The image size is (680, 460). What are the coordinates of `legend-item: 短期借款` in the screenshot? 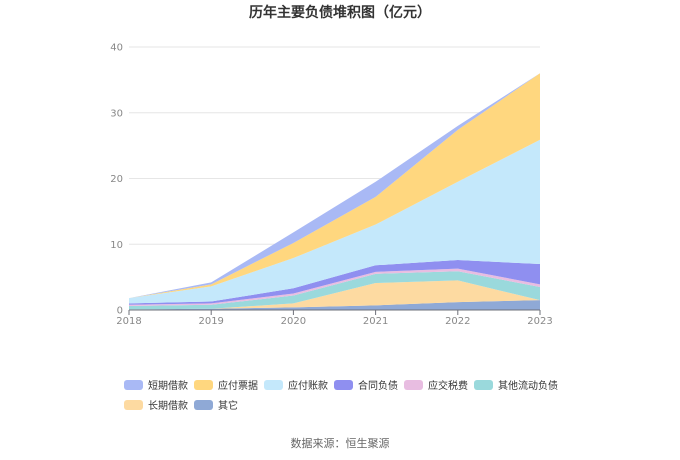 It's located at (156, 385).